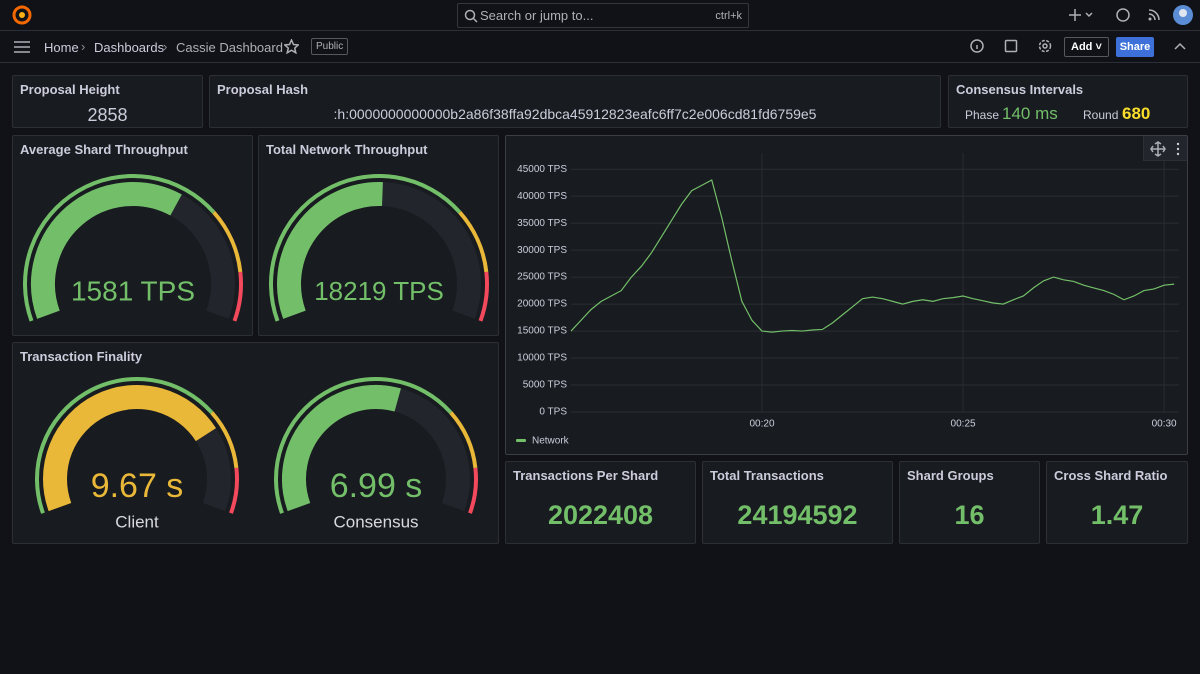 This screenshot has width=1200, height=674. What do you see at coordinates (137, 521) in the screenshot?
I see `gauge-label: Client` at bounding box center [137, 521].